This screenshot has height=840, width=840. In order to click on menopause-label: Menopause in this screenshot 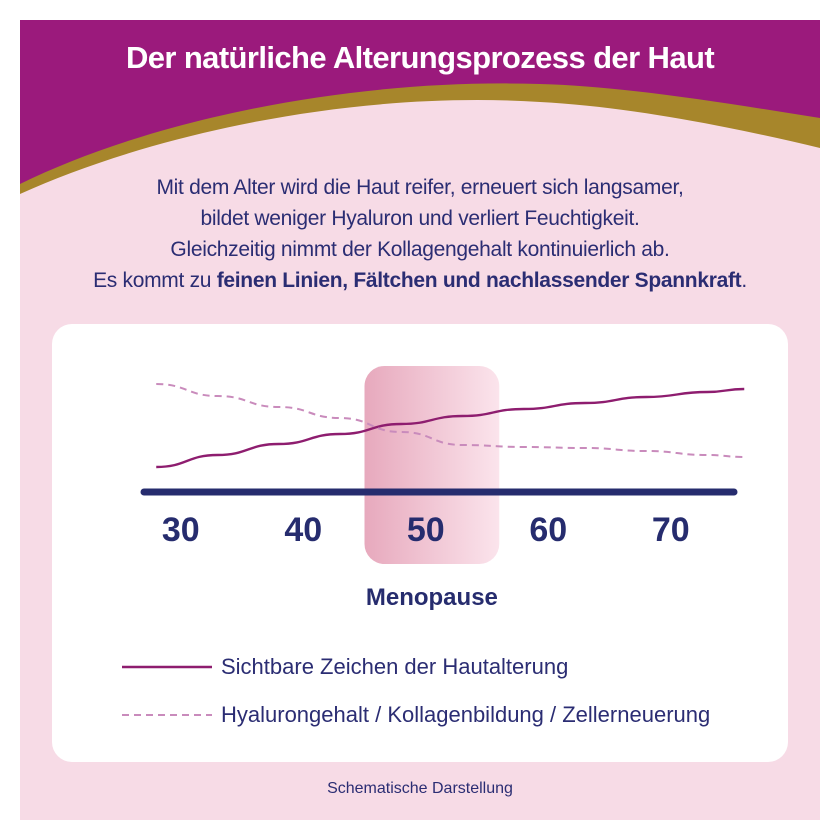, I will do `click(432, 597)`.